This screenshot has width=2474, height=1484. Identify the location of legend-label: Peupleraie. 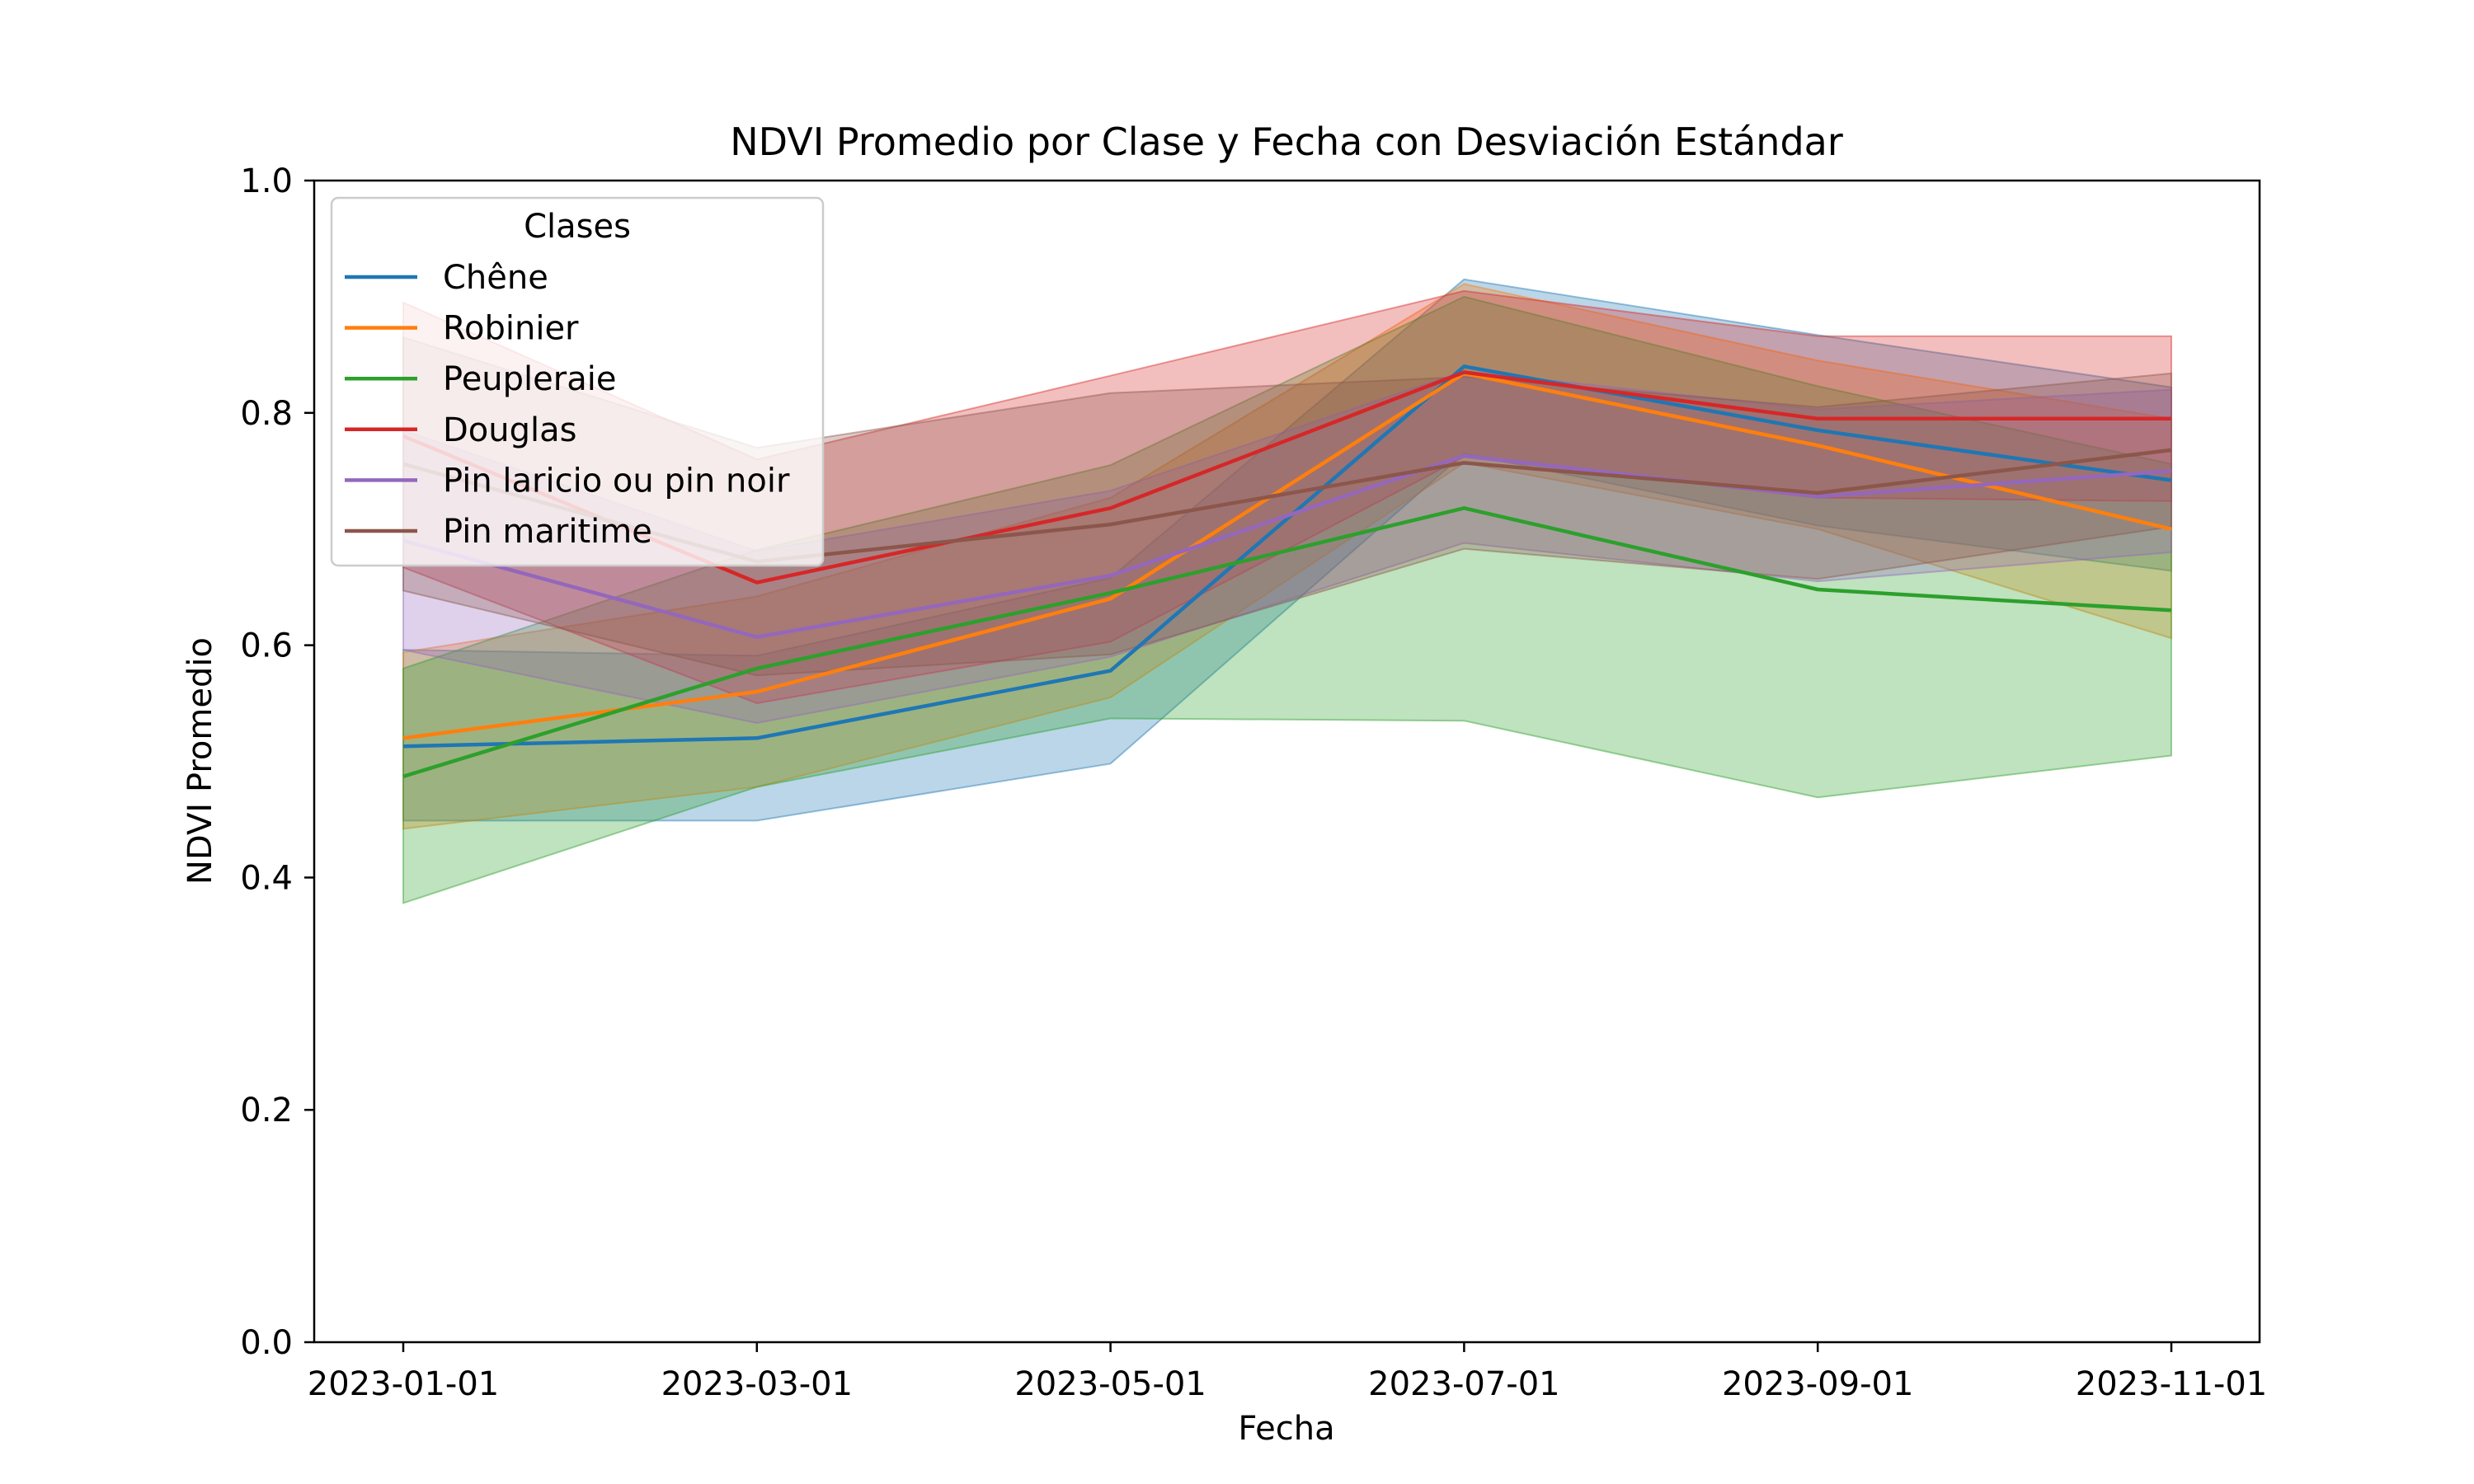
(529, 379).